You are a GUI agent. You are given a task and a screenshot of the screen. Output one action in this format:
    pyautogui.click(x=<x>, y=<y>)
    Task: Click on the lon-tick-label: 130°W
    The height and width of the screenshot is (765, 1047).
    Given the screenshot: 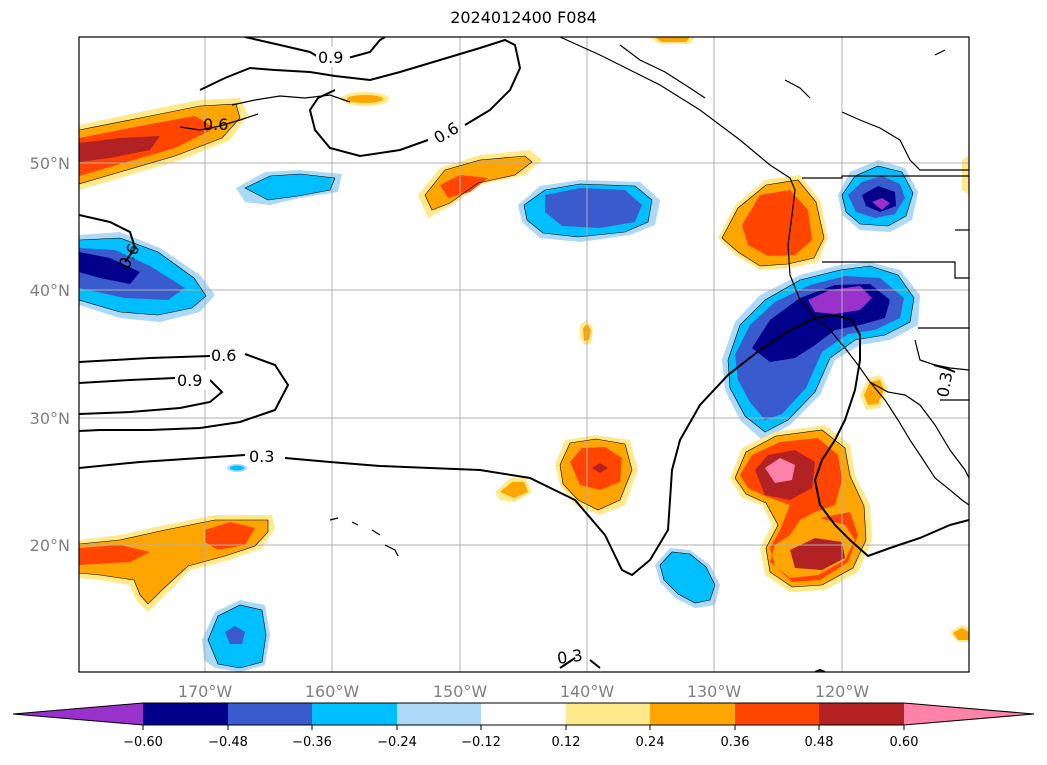 What is the action you would take?
    pyautogui.click(x=714, y=691)
    